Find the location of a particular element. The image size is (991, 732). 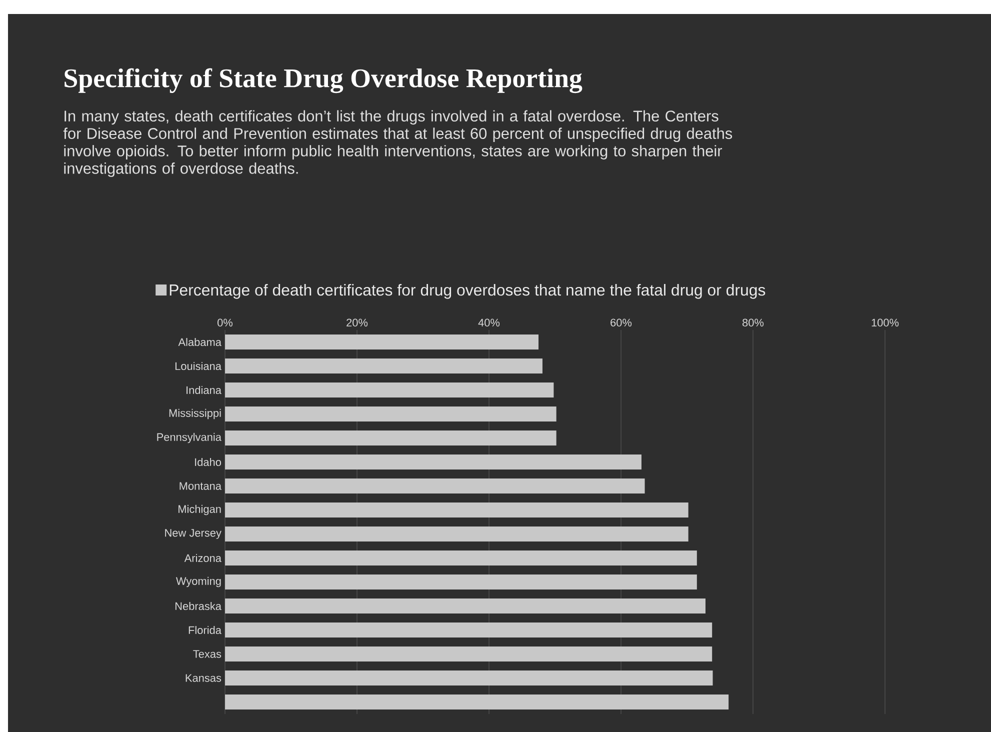

y-tick-label: Florida is located at coordinates (205, 630).